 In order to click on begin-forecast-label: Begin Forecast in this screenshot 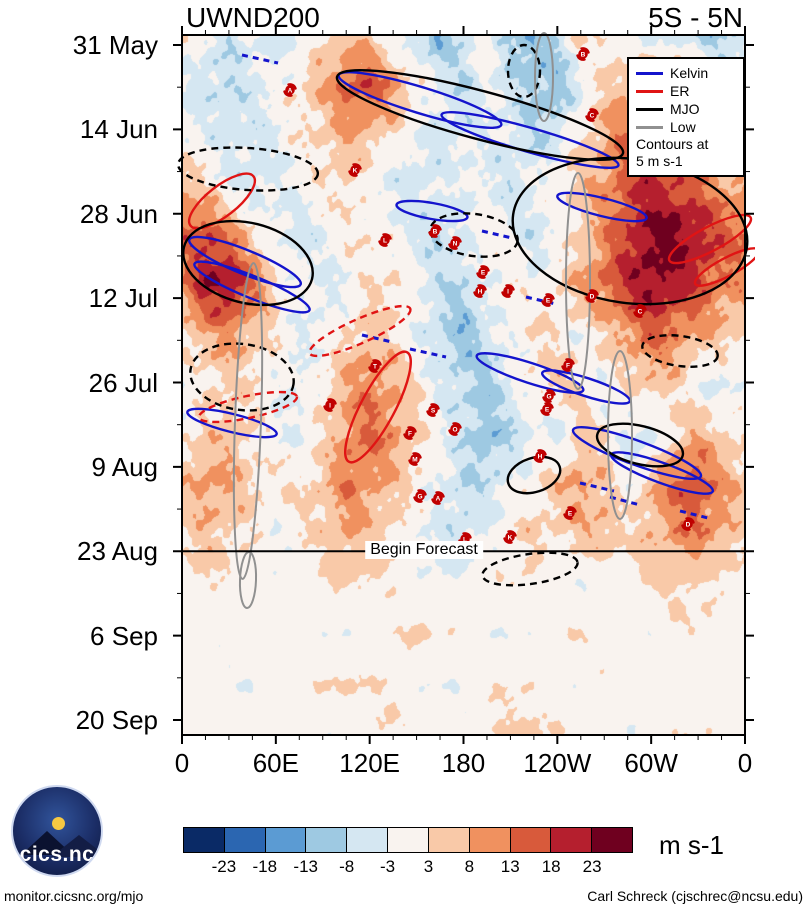, I will do `click(424, 550)`.